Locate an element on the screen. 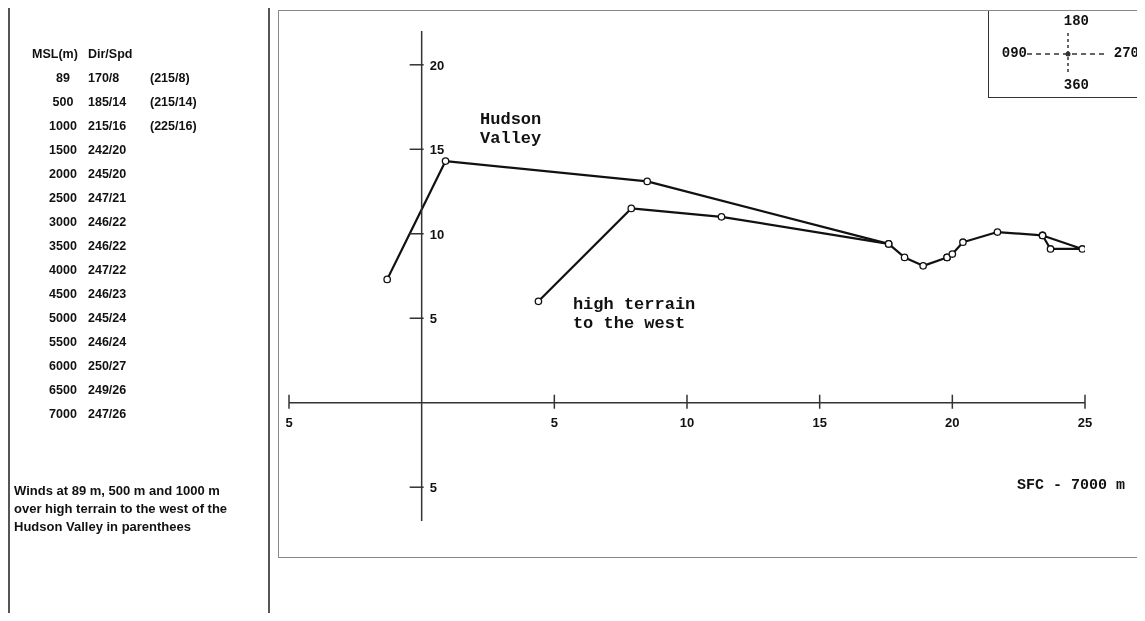 This screenshot has height=621, width=1145. text: 6500 249/26 is located at coordinates (88, 390).